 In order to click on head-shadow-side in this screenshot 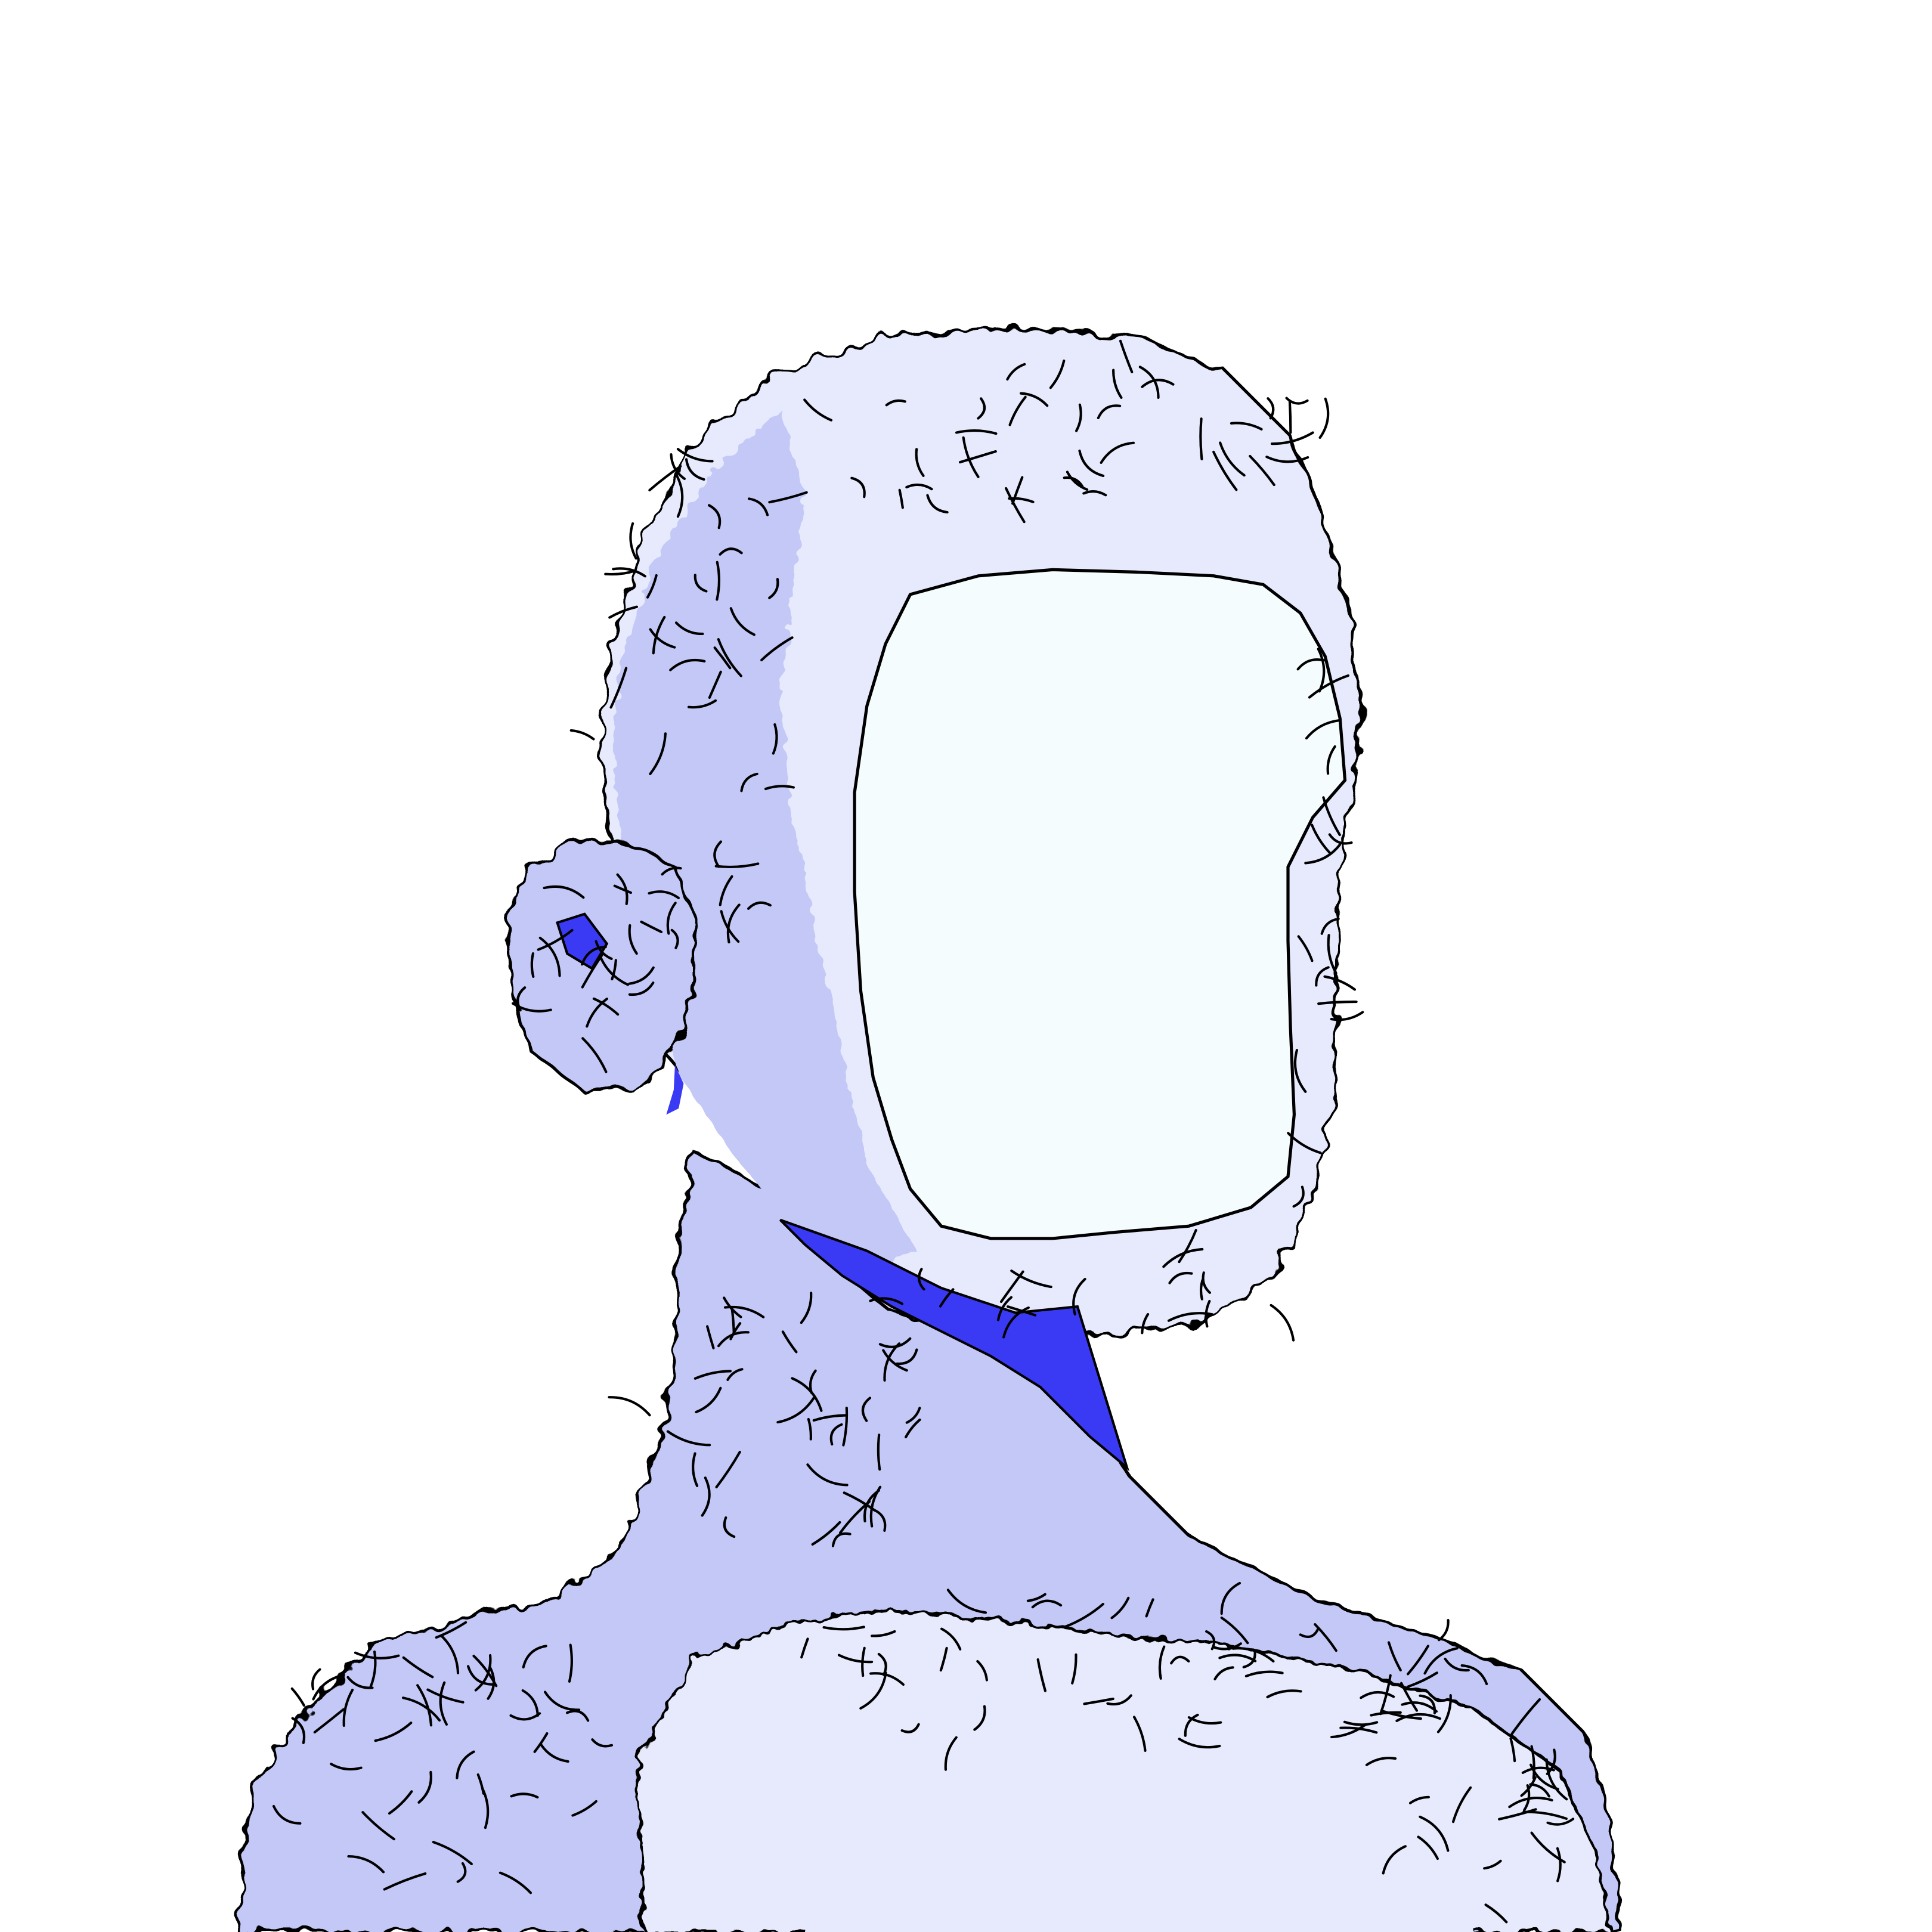, I will do `click(765, 842)`.